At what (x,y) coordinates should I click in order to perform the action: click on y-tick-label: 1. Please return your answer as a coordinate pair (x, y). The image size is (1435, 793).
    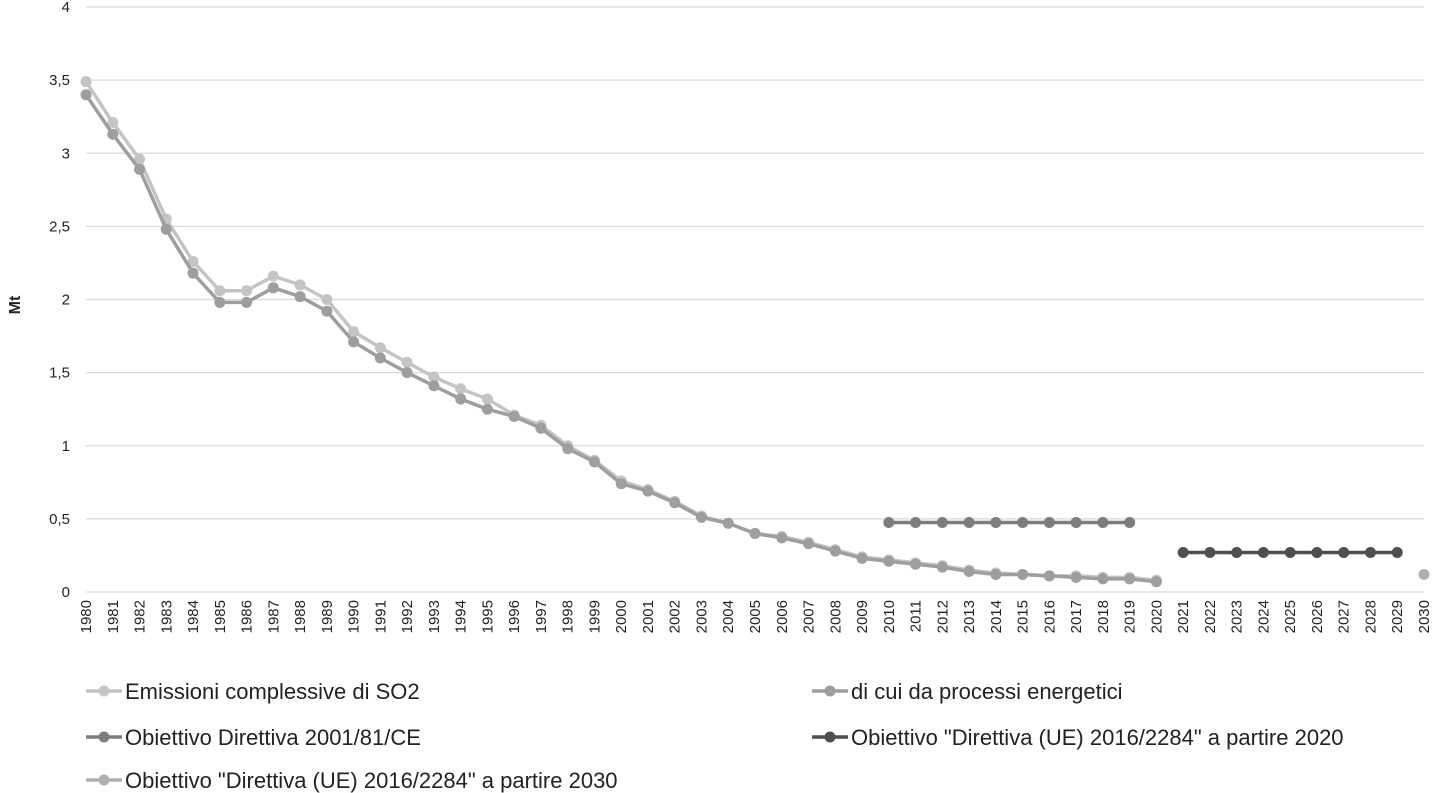
    Looking at the image, I should click on (66, 446).